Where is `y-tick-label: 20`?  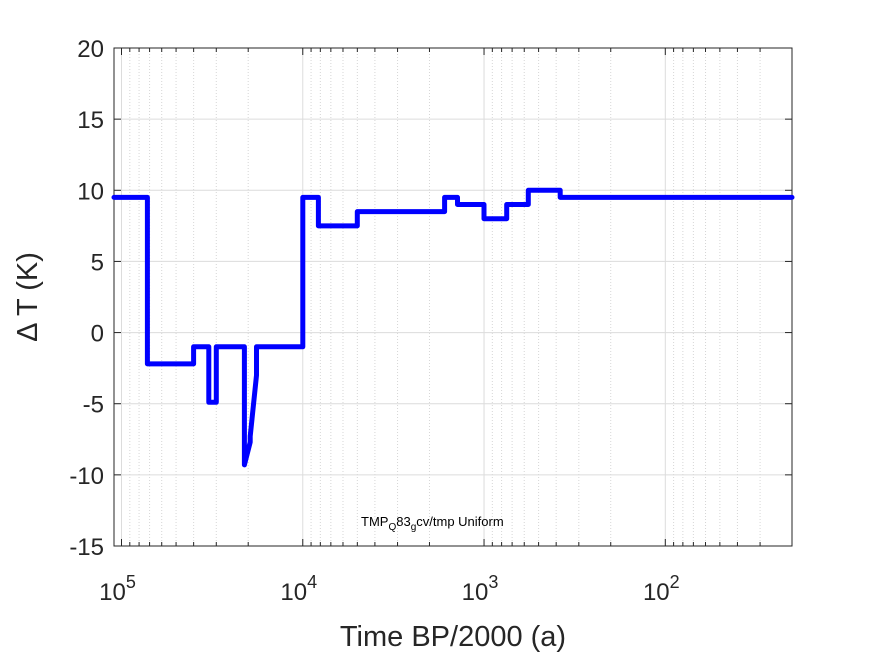
y-tick-label: 20 is located at coordinates (90, 49).